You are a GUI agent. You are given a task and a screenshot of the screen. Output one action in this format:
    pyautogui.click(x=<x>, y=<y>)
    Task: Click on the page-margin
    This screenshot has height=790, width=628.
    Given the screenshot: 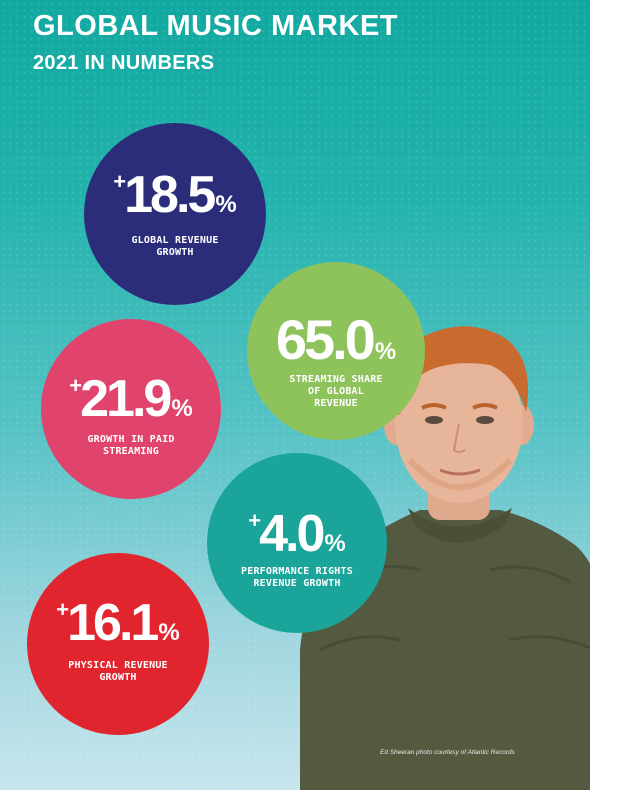 What is the action you would take?
    pyautogui.click(x=609, y=395)
    